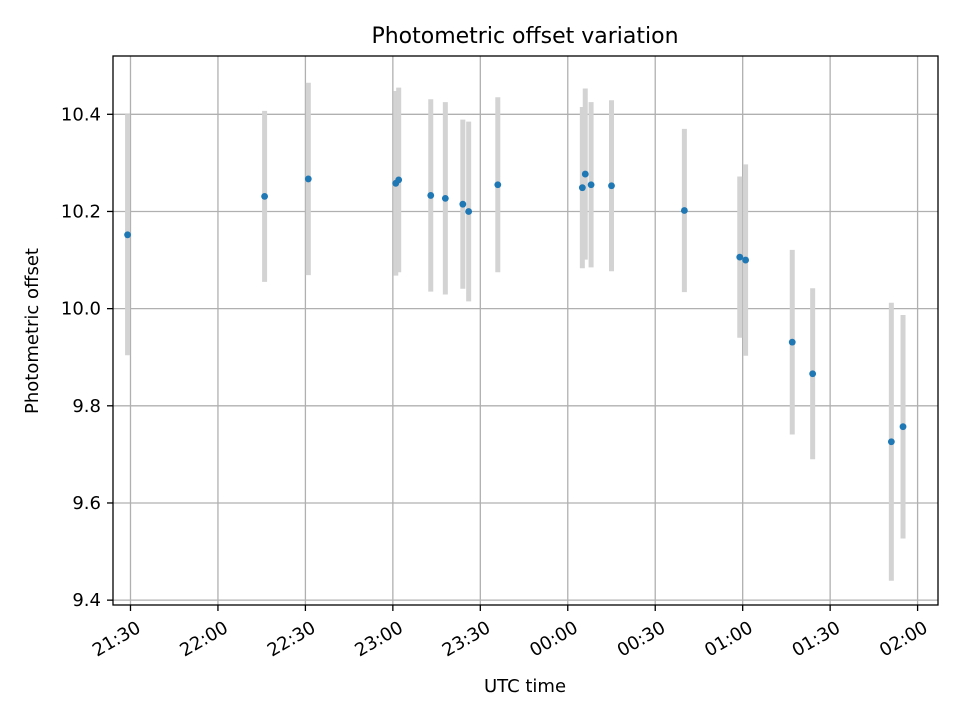  Describe the element at coordinates (524, 36) in the screenshot. I see `chart-title: Photometric offset variation` at that location.